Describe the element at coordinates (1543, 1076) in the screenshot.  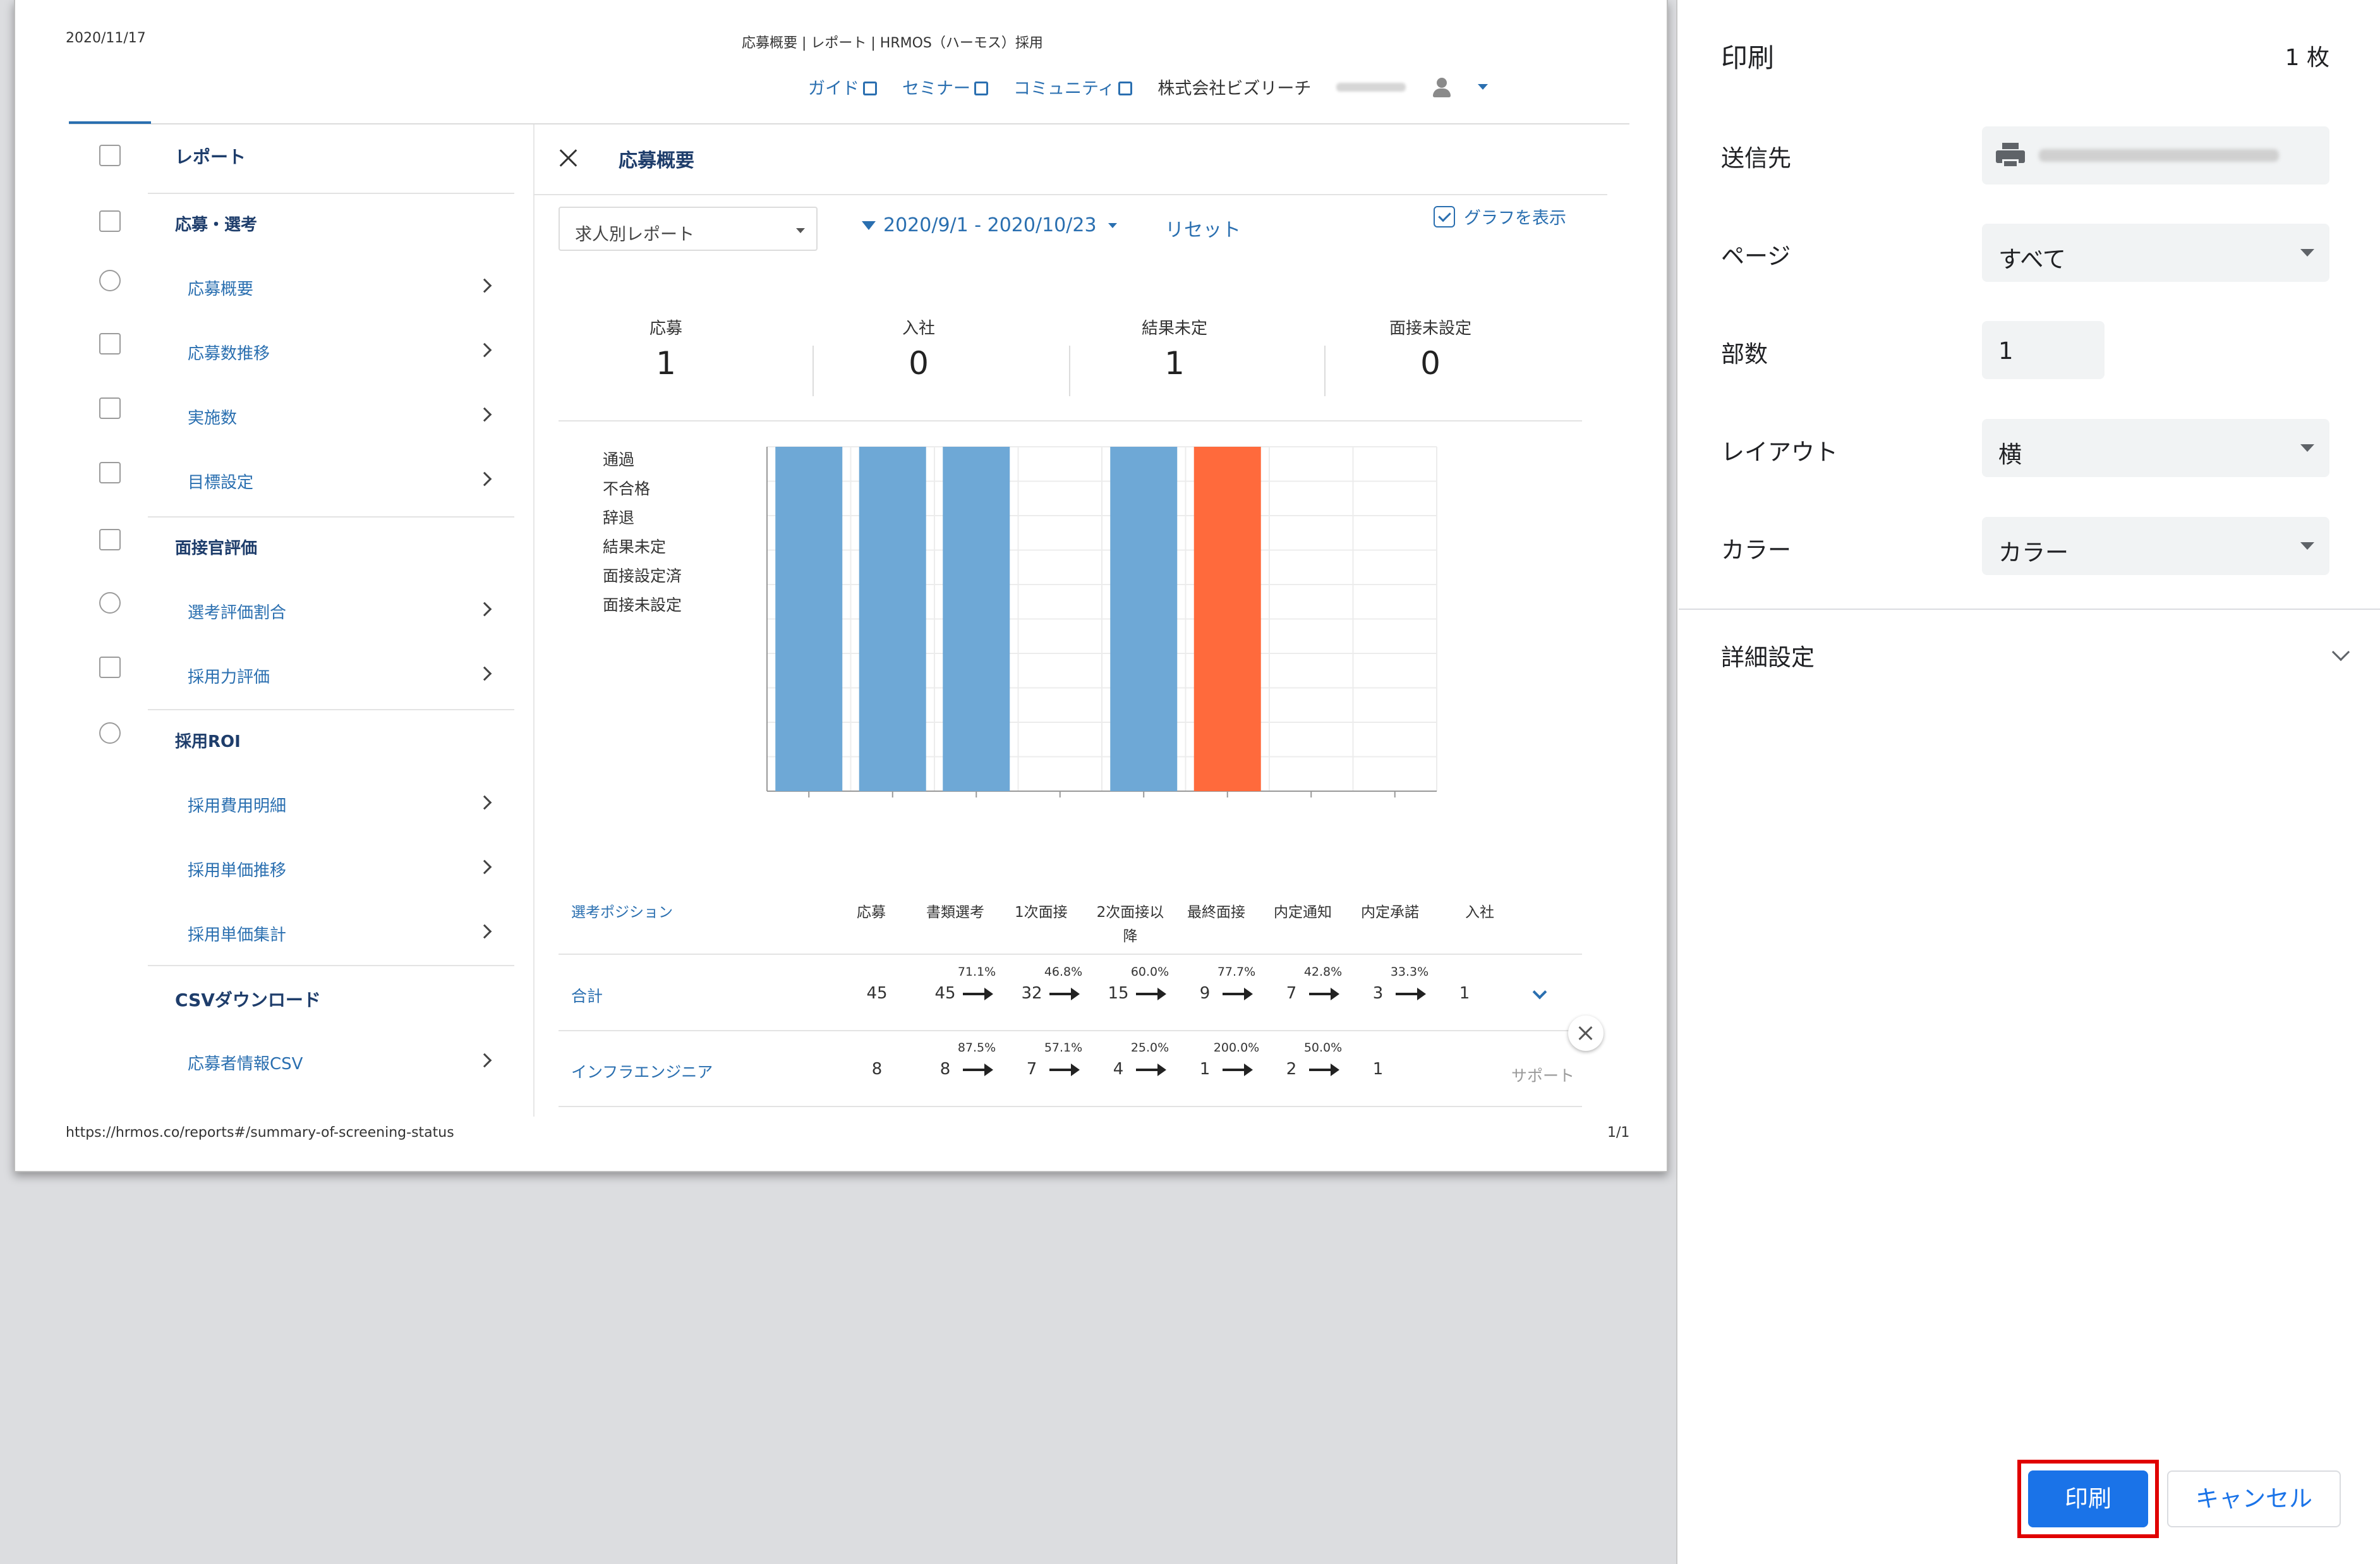
I see `support-label: サポート` at that location.